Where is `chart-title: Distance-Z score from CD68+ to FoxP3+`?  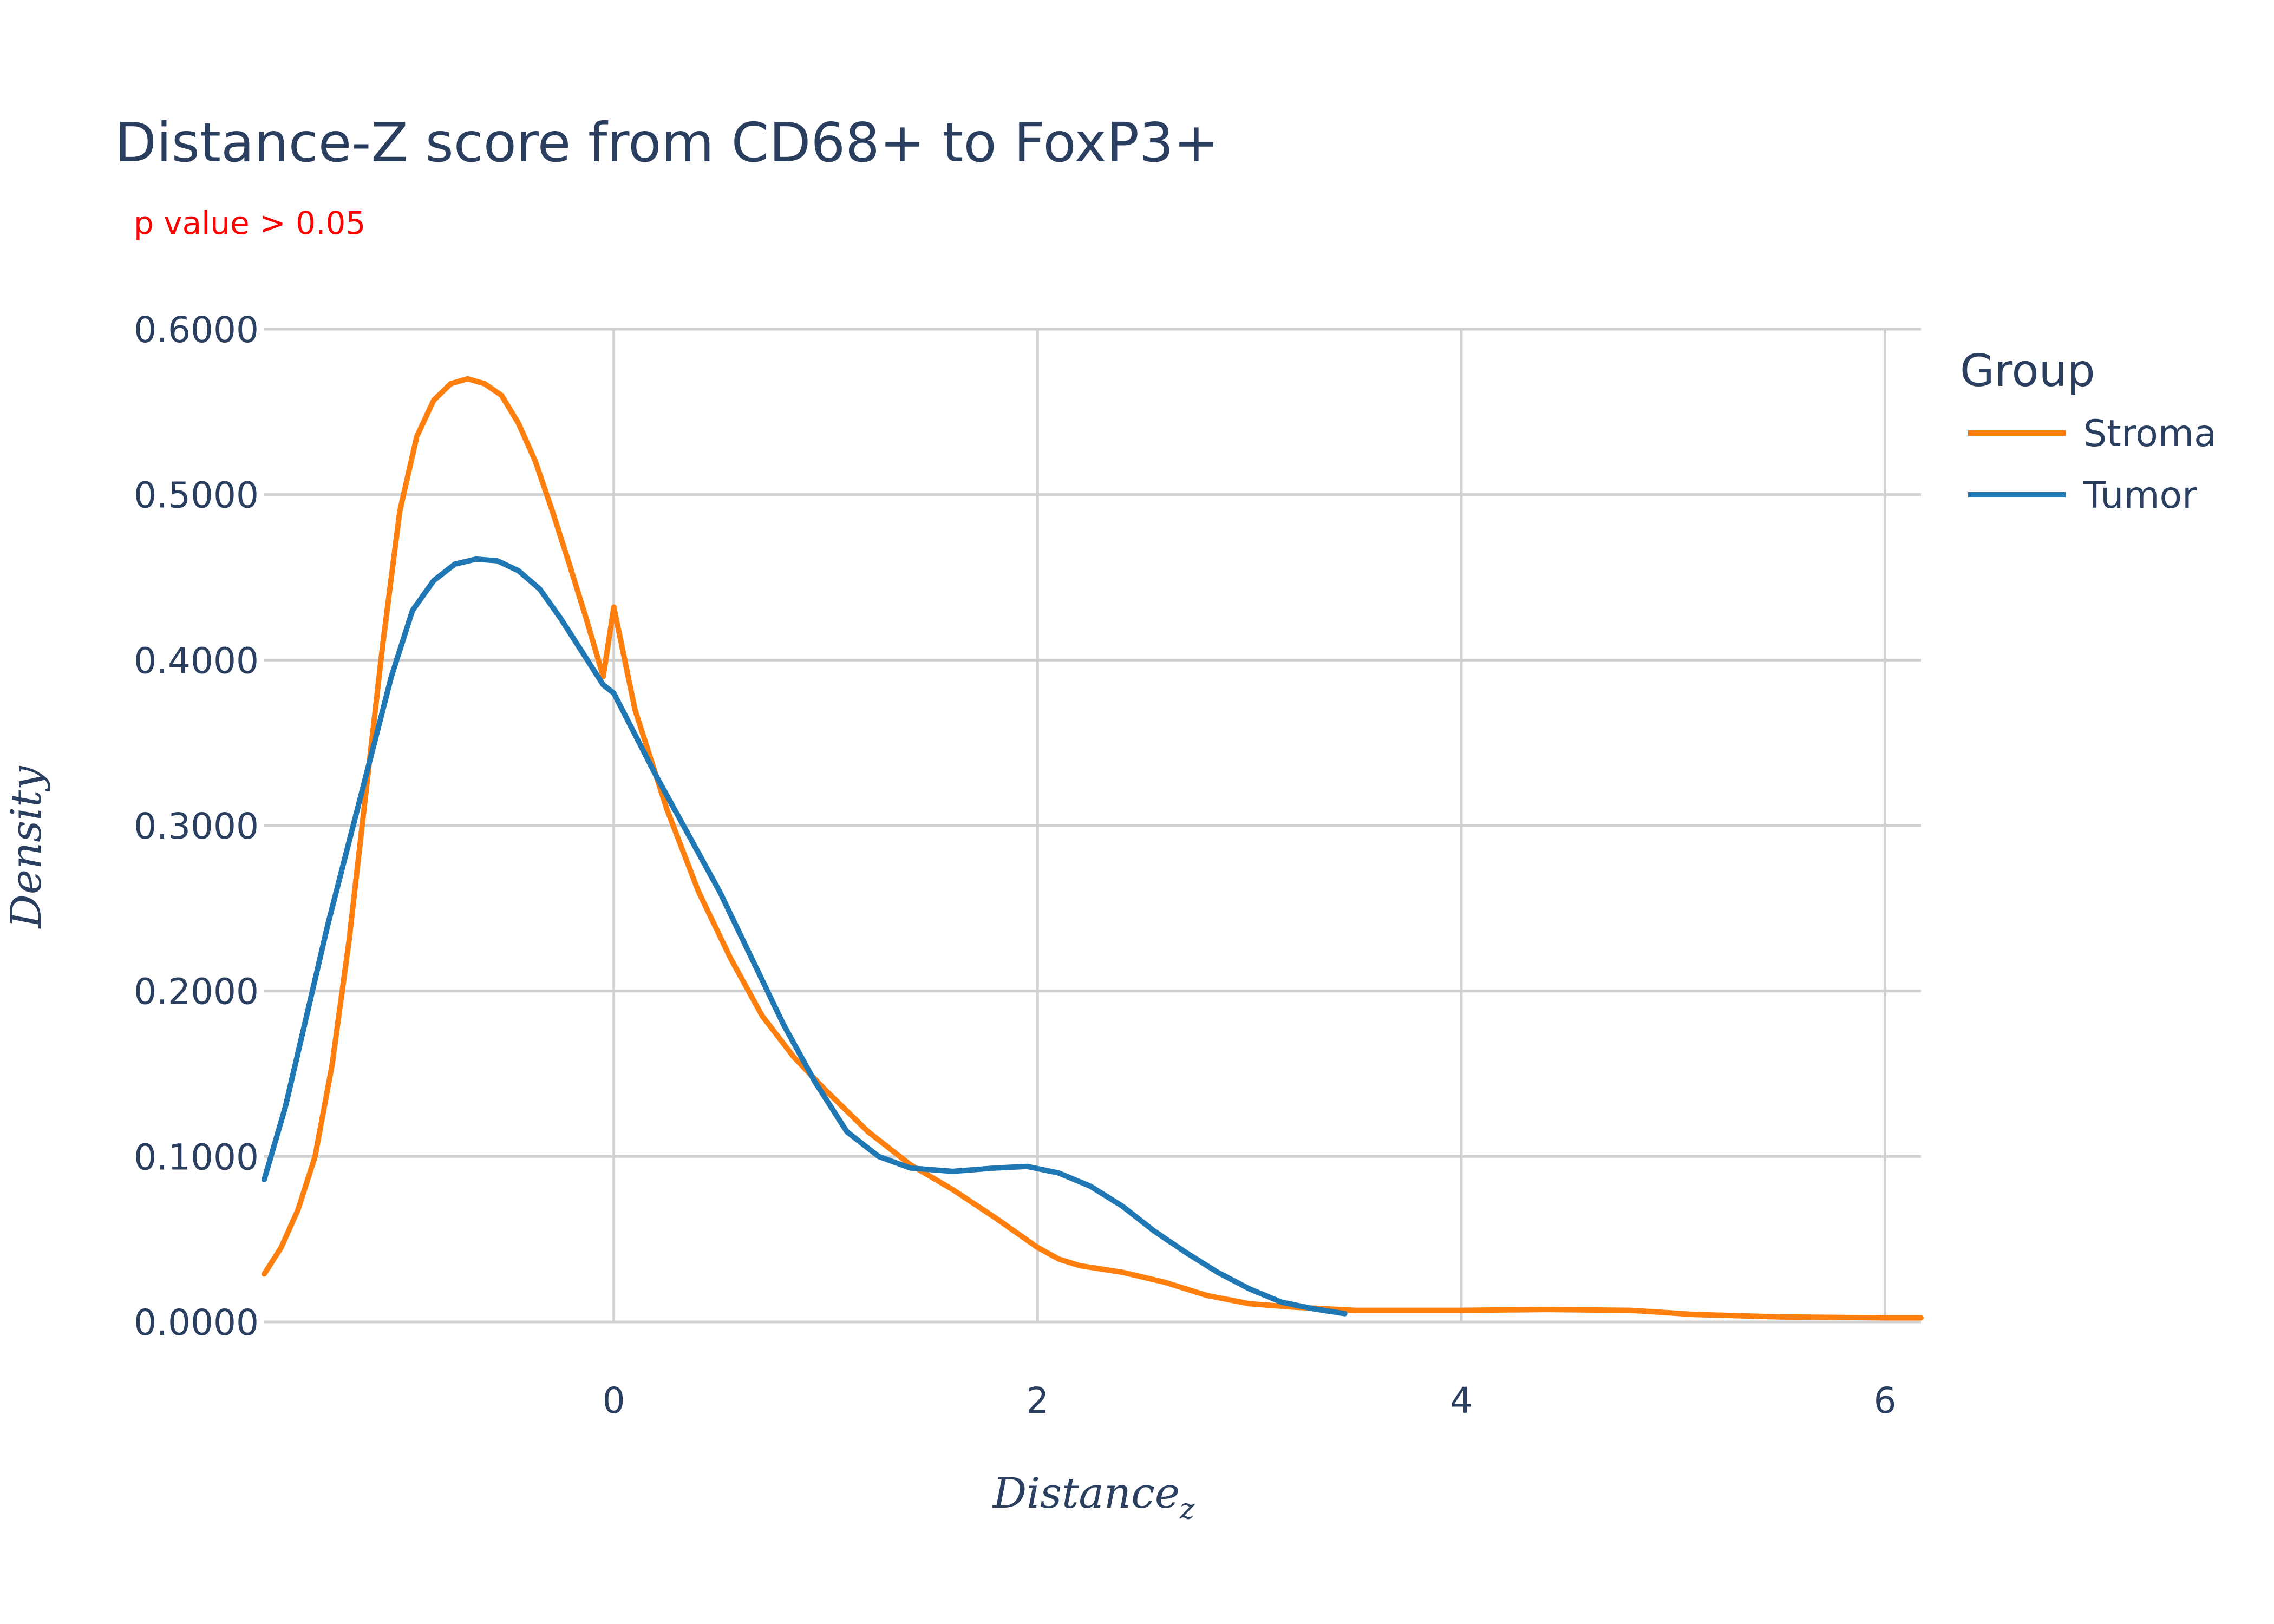 chart-title: Distance-Z score from CD68+ to FoxP3+ is located at coordinates (667, 143).